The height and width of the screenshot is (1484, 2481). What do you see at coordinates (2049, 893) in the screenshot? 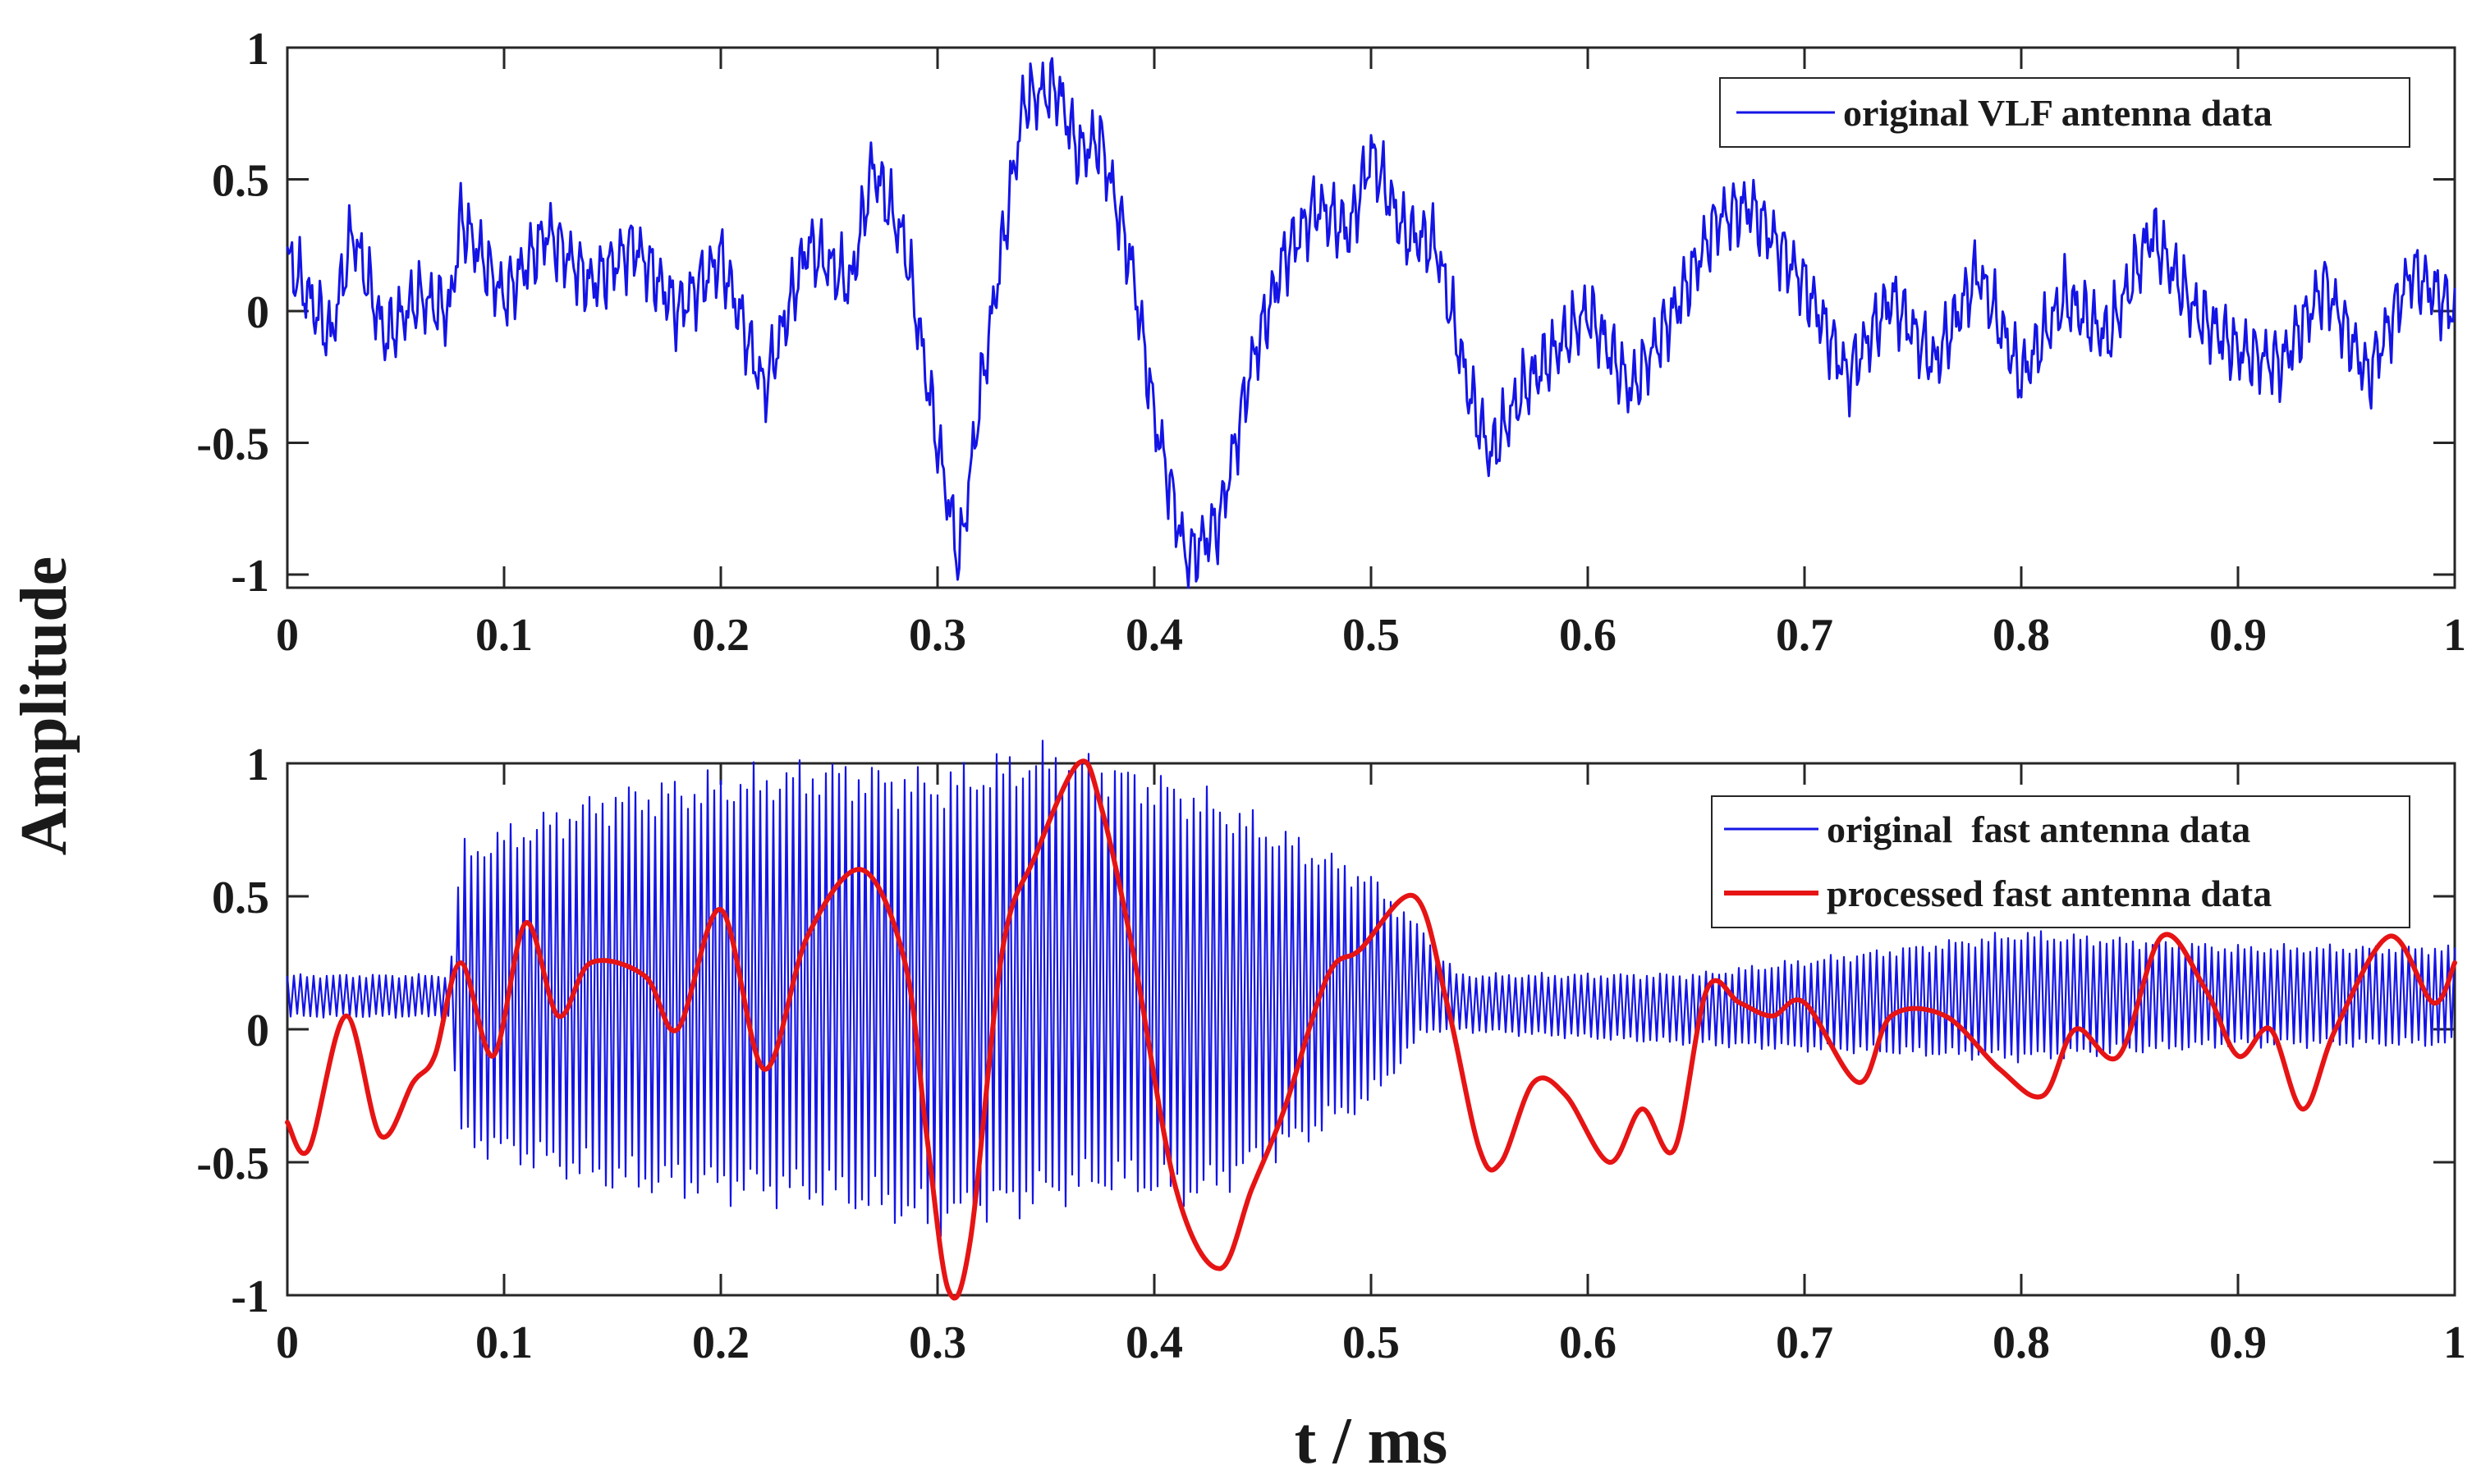
I see `legend-label-fast-processed: processed fast antenna data` at bounding box center [2049, 893].